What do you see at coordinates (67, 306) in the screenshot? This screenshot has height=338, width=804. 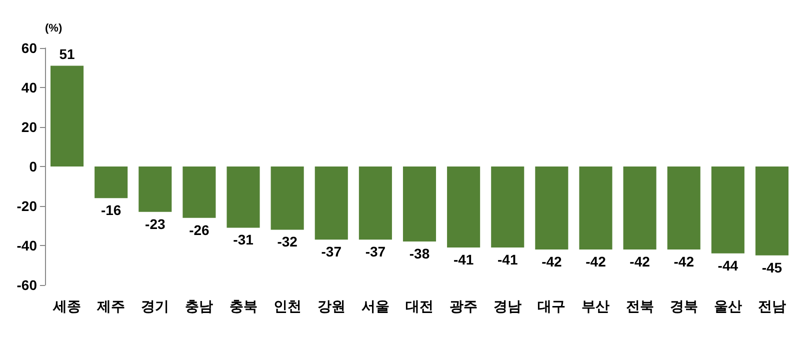 I see `x-tick-label: 세종` at bounding box center [67, 306].